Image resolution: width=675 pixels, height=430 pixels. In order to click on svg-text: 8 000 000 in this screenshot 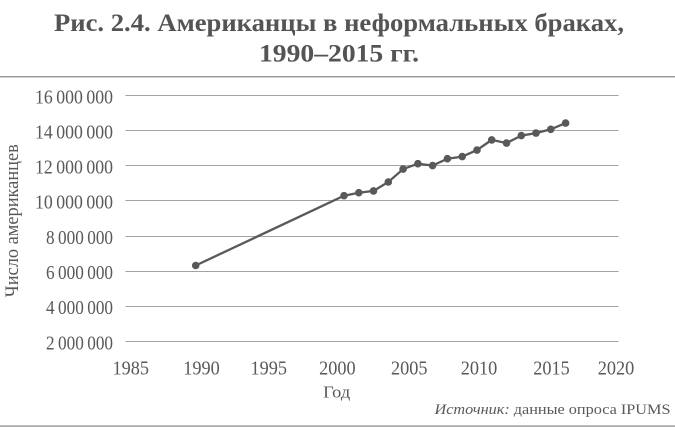, I will do `click(79, 238)`.